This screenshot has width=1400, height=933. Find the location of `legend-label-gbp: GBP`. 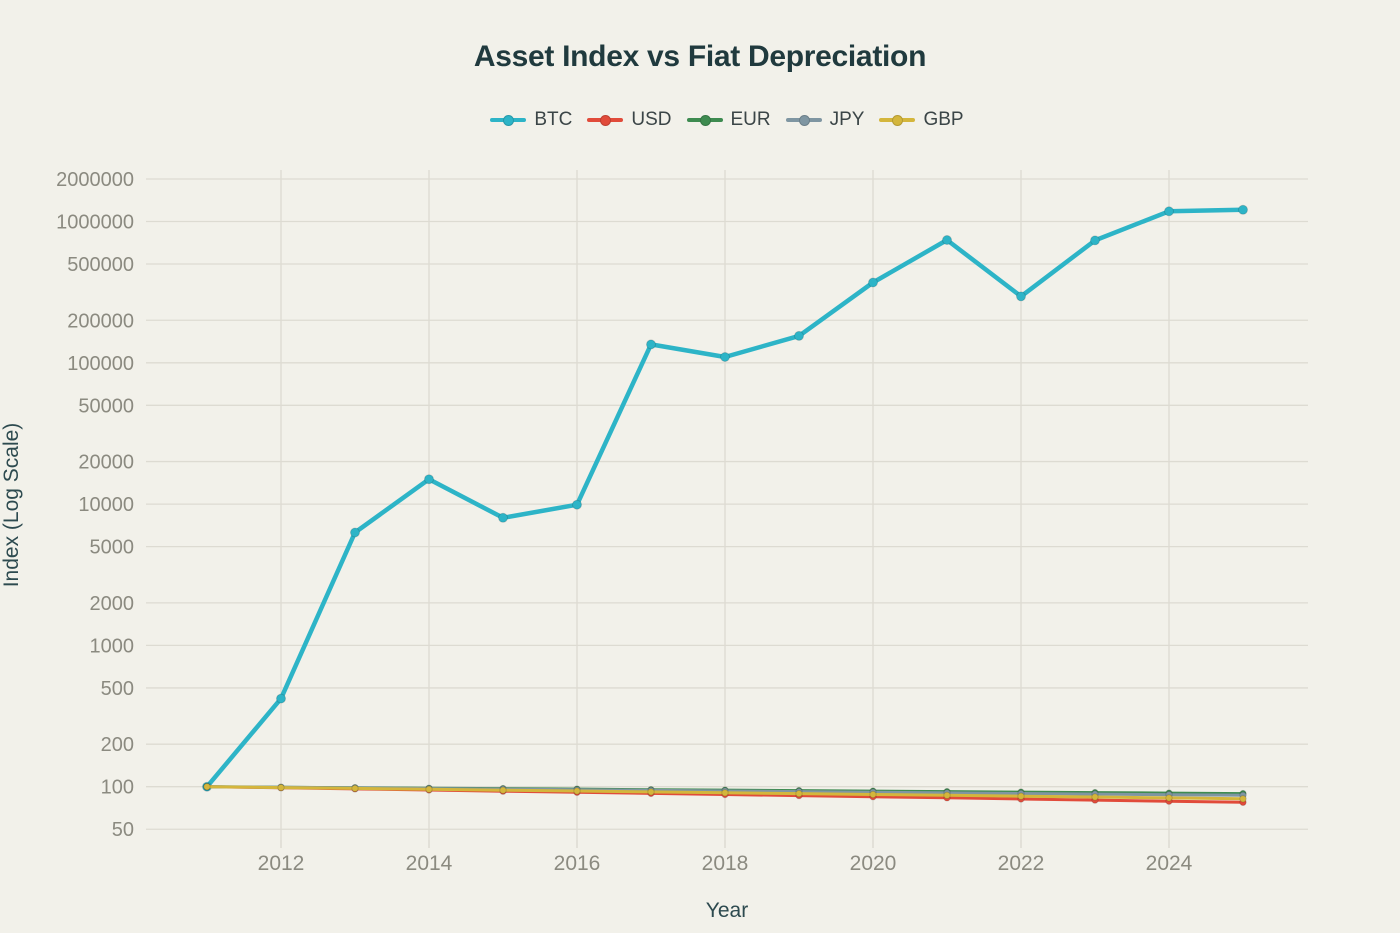

legend-label-gbp: GBP is located at coordinates (943, 119).